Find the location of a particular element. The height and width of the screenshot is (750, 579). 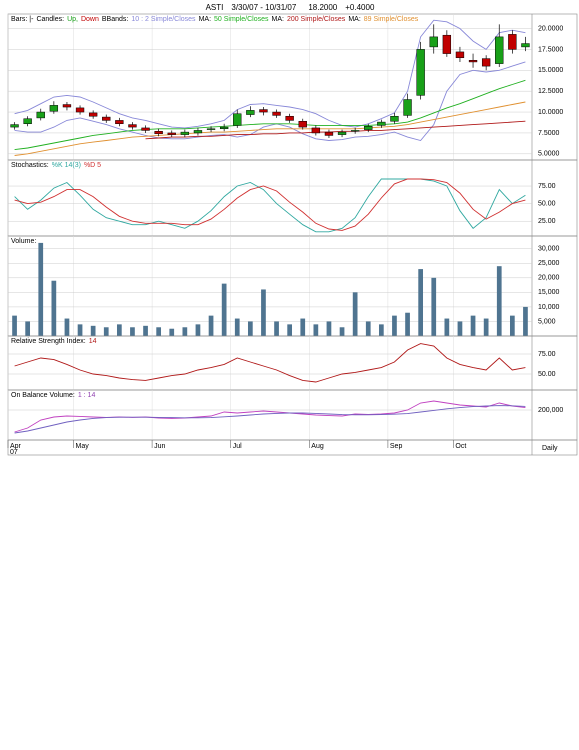

y-tick-label: 25,000 is located at coordinates (549, 263).